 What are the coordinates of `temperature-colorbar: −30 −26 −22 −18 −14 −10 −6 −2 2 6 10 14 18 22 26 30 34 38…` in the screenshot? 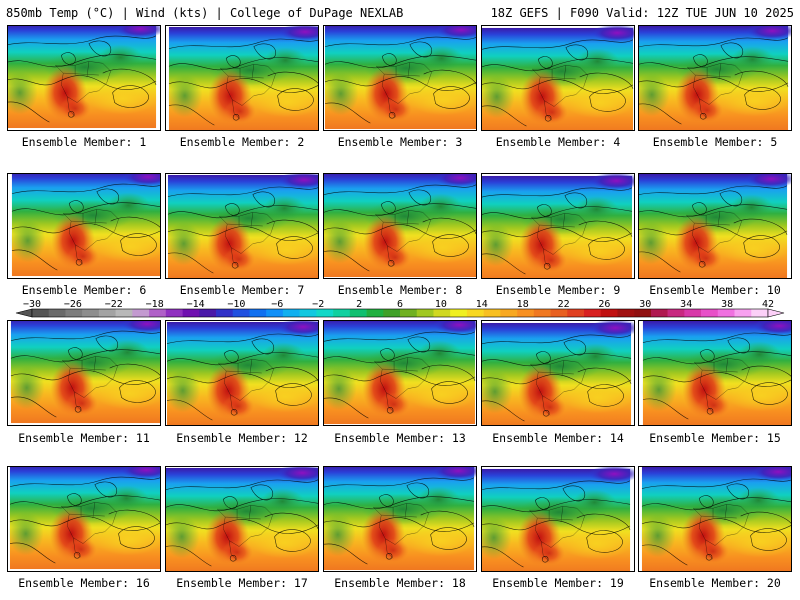 It's located at (400, 308).